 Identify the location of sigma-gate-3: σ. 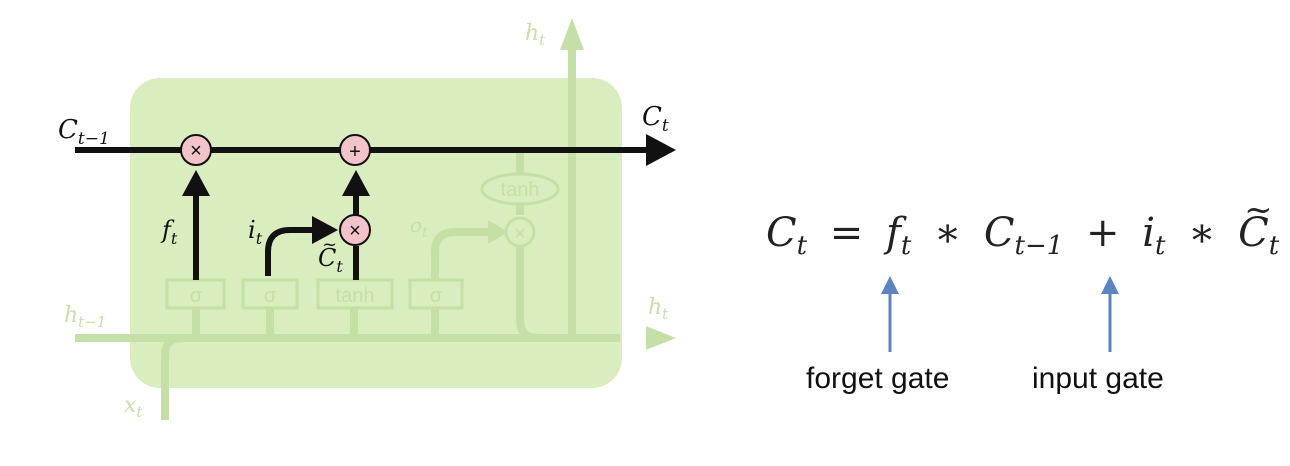
(436, 296).